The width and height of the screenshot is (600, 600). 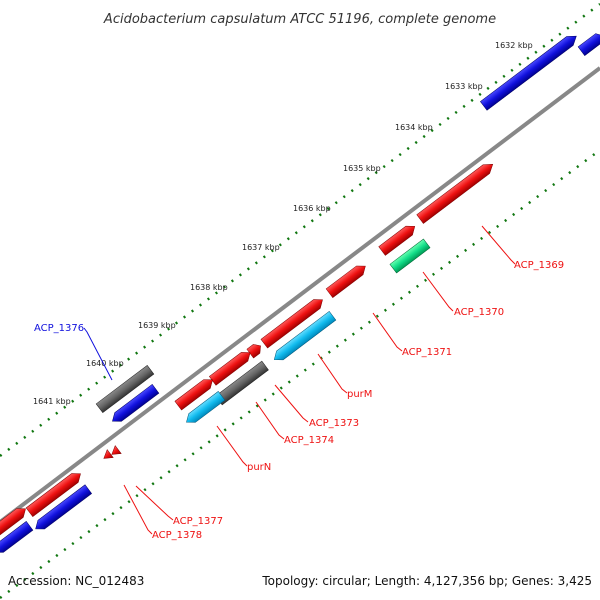 I want to click on ruler-label: 1638 kbp, so click(x=209, y=287).